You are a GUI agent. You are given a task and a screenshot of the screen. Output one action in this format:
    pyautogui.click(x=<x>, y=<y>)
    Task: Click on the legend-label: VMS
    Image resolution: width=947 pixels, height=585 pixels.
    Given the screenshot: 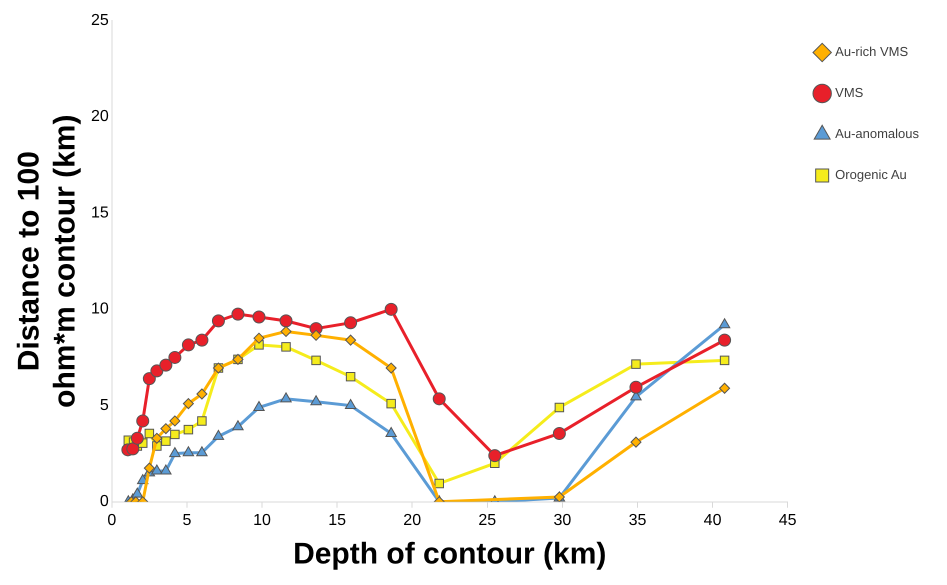 What is the action you would take?
    pyautogui.click(x=849, y=92)
    